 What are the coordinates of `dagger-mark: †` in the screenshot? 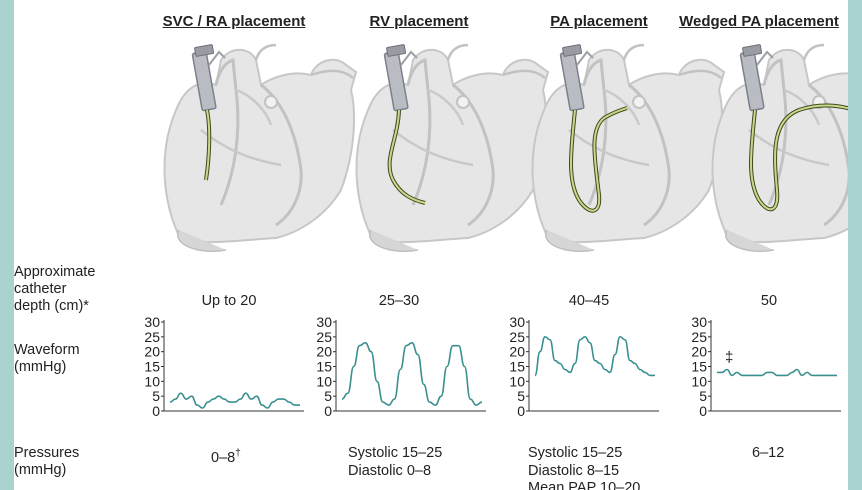 It's located at (238, 453).